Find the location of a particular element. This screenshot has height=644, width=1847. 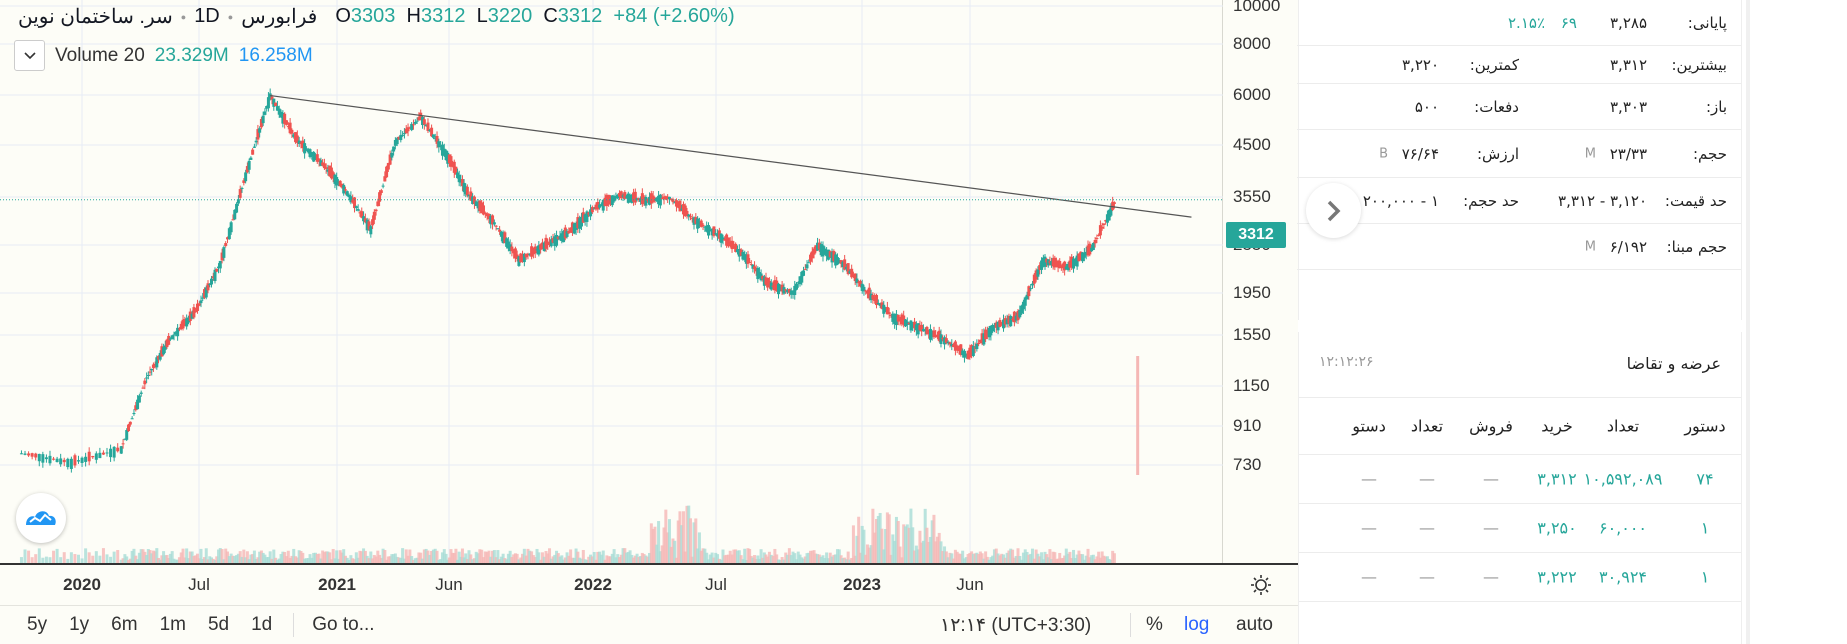

stats-row: حجم مبنا: ۶/۱۹۲ M is located at coordinates (1519, 247).